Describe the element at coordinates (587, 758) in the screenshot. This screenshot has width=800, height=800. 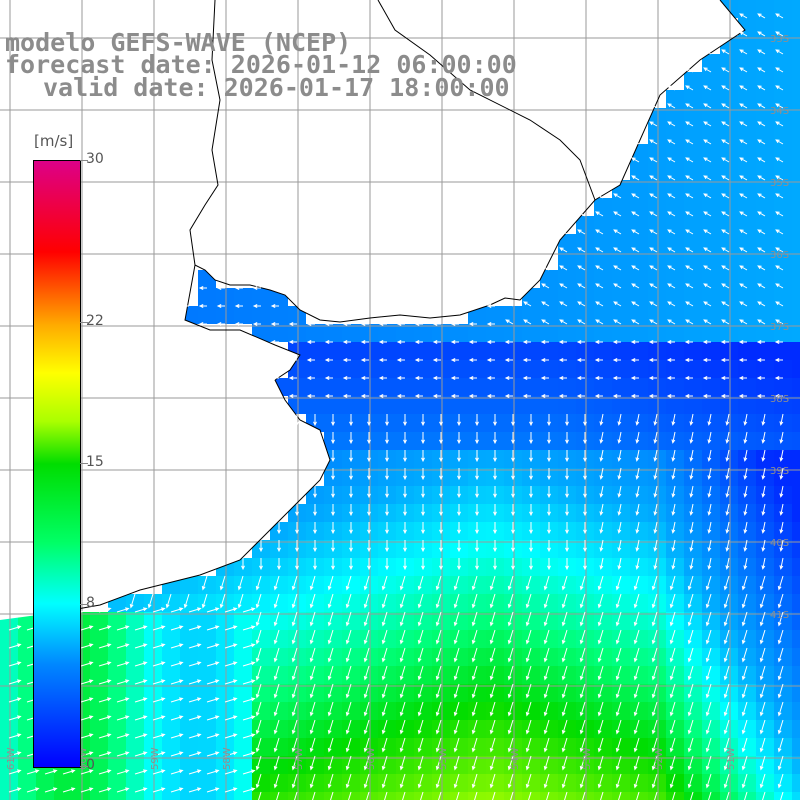
I see `lon-label: 53W` at that location.